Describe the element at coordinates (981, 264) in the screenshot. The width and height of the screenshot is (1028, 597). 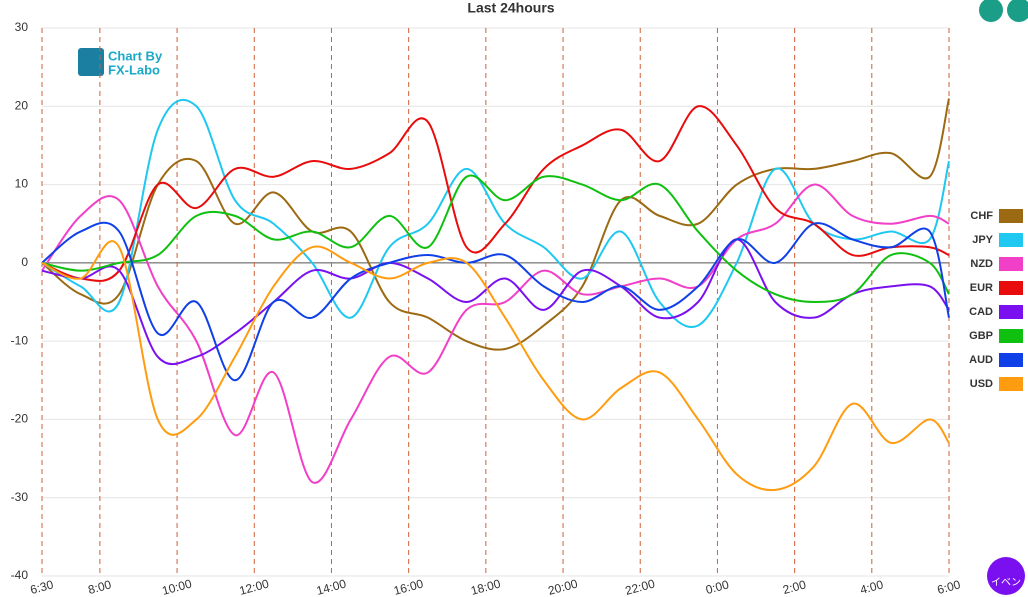
I see `legend-label: NZD` at that location.